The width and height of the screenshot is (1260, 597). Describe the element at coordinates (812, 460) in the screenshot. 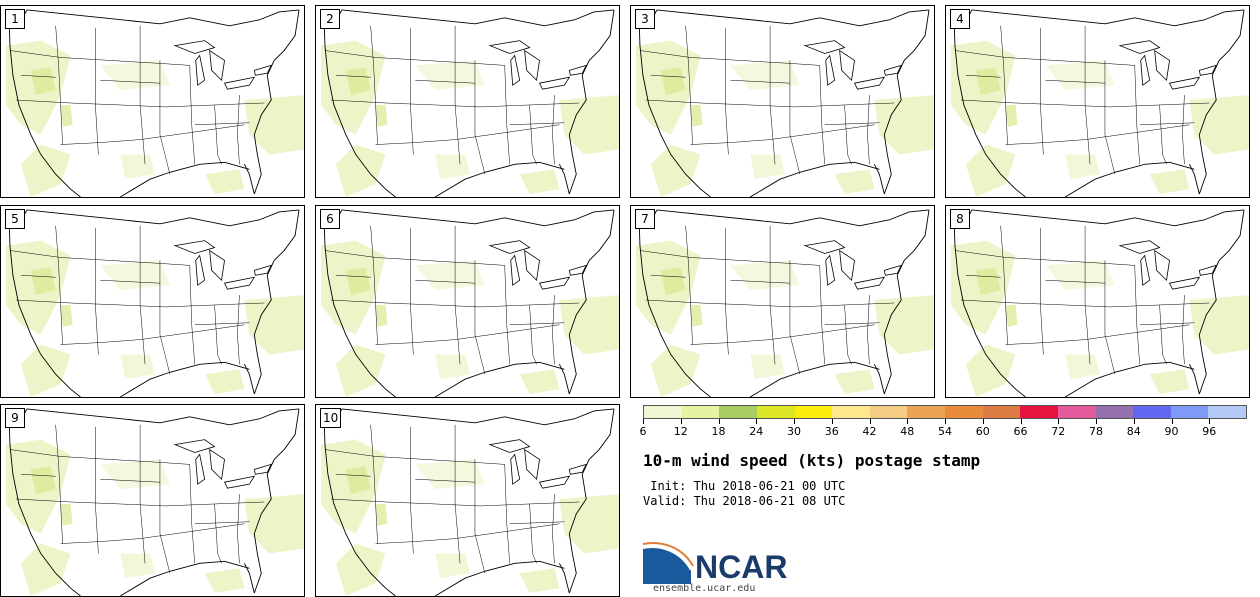

I see `page-title: 10-m wind speed (kts) postage stamp` at that location.